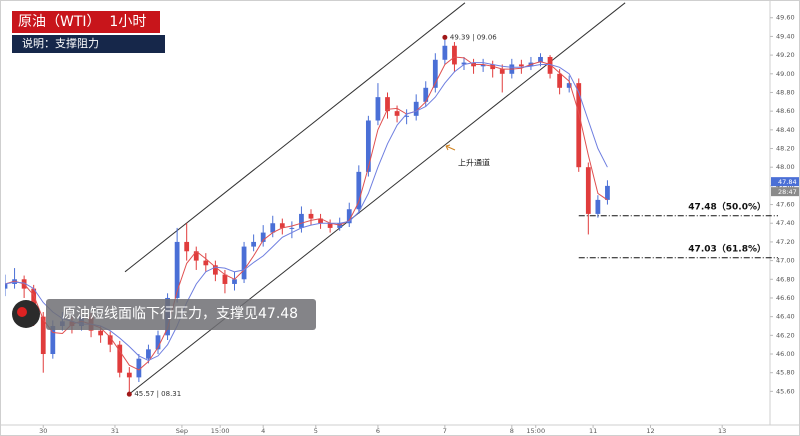  Describe the element at coordinates (787, 192) in the screenshot. I see `countdown-label: 28:47` at that location.